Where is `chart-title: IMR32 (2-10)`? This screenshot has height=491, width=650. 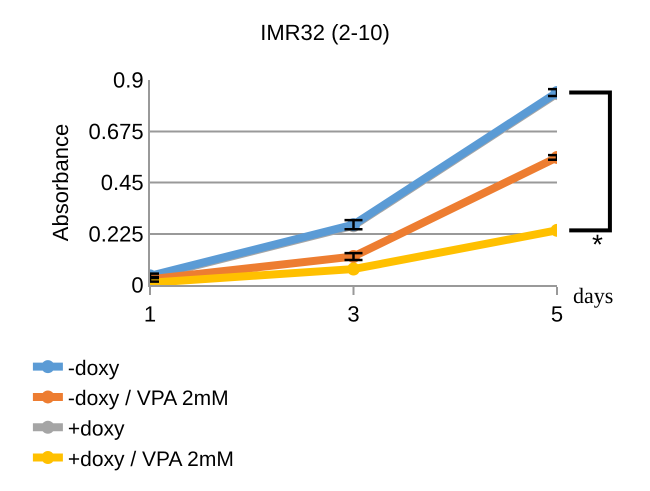 chart-title: IMR32 (2-10) is located at coordinates (325, 32).